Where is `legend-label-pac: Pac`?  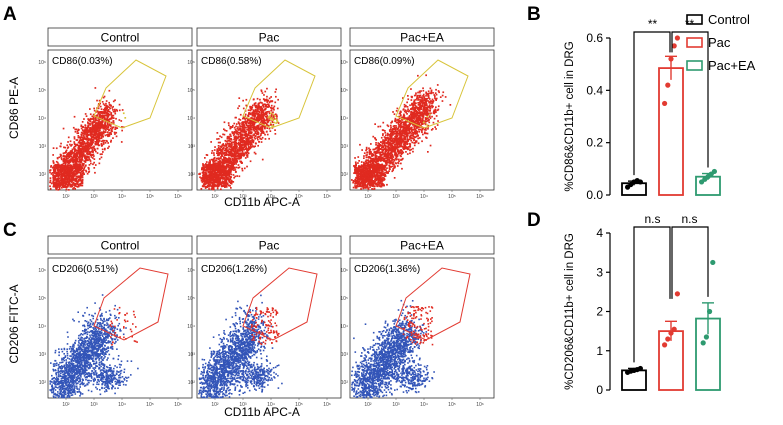 legend-label-pac: Pac is located at coordinates (719, 42).